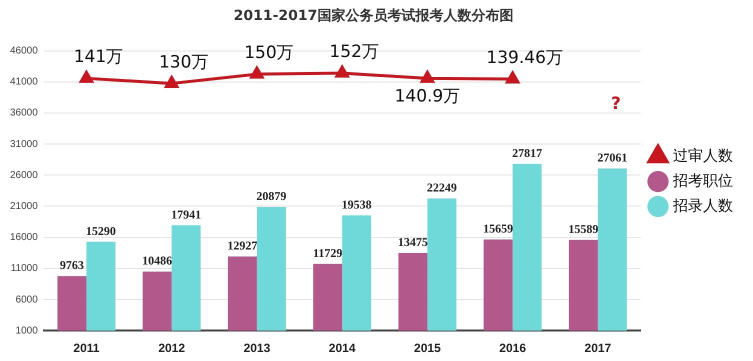 This screenshot has width=753, height=361. I want to click on legend-label: 招录人数, so click(702, 205).